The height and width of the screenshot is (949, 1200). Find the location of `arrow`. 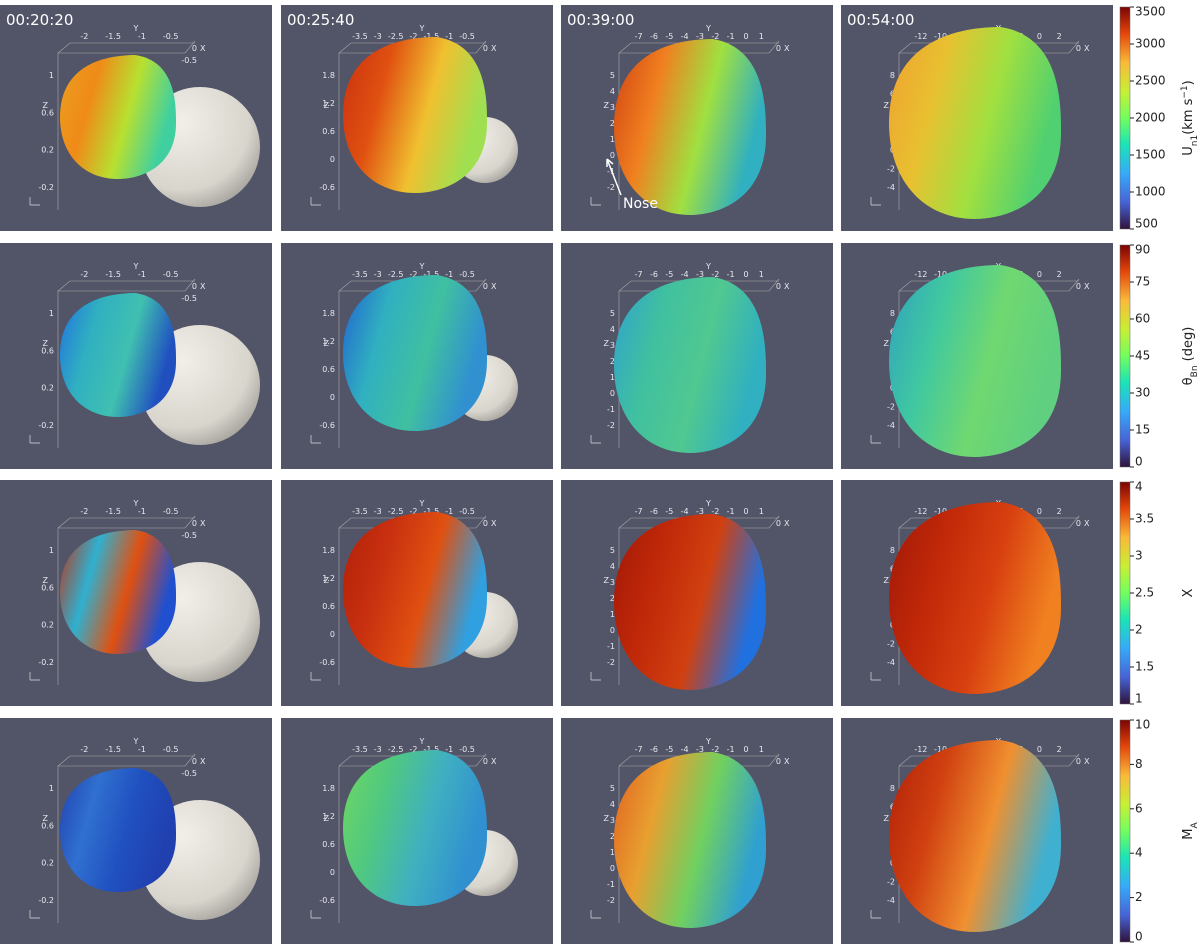

arrow is located at coordinates (614, 177).